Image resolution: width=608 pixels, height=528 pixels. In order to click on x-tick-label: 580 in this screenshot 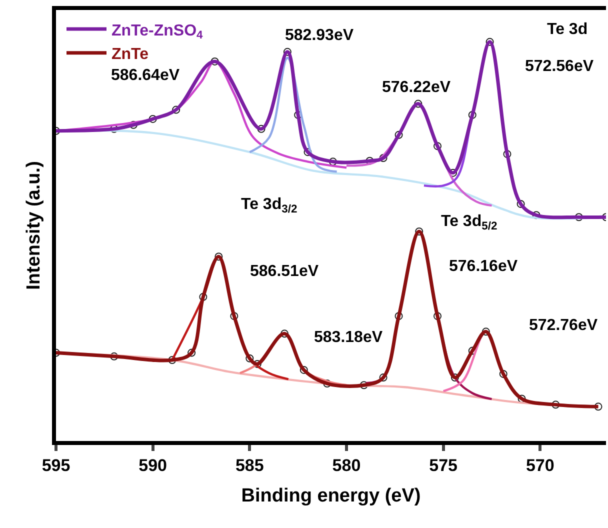, I will do `click(346, 466)`.